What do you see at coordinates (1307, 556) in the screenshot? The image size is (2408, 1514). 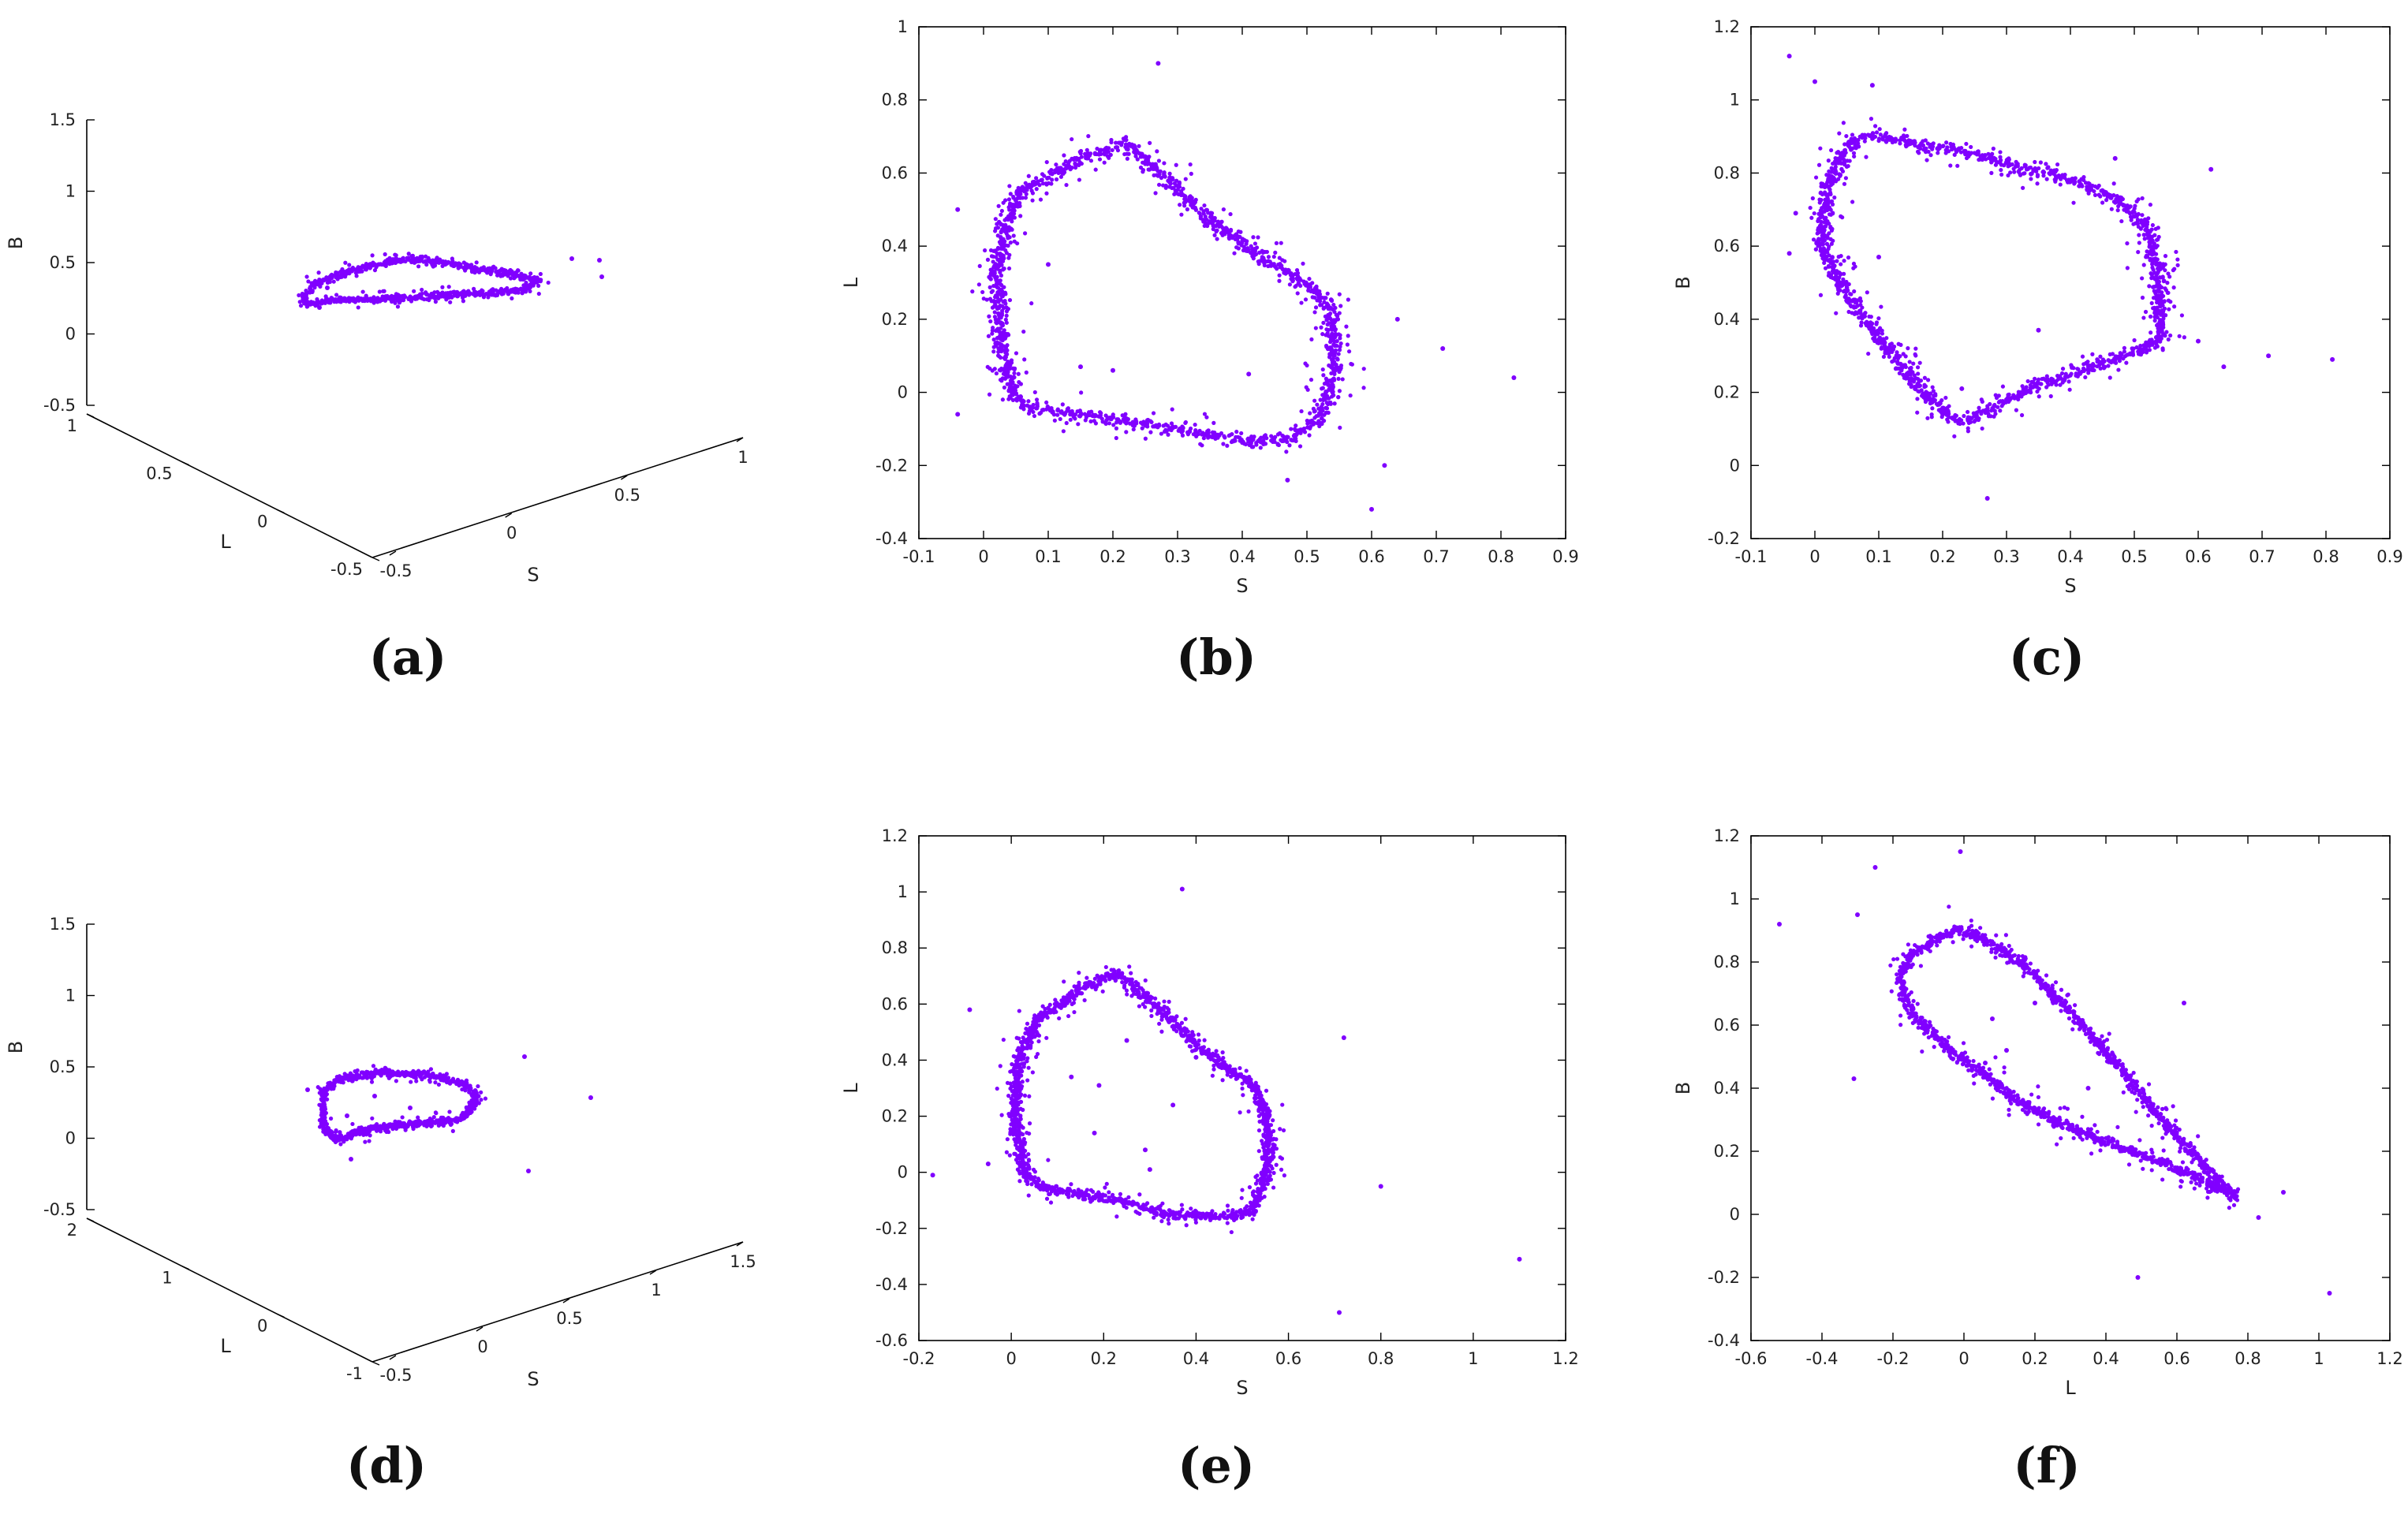 I see `x-tick-label: 0.5` at bounding box center [1307, 556].